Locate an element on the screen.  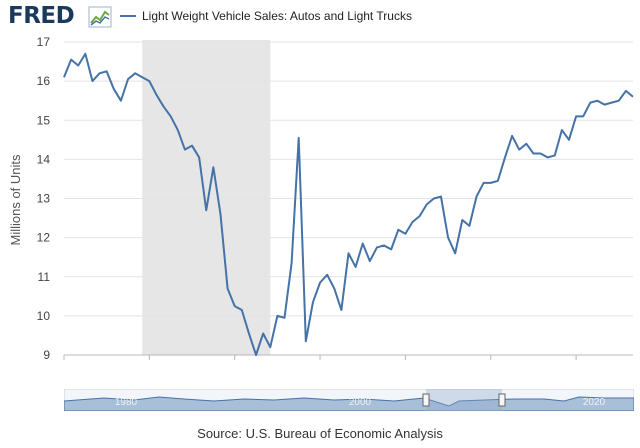
source-note: Source: U.S. Bureau of Economic Analysis is located at coordinates (320, 433).